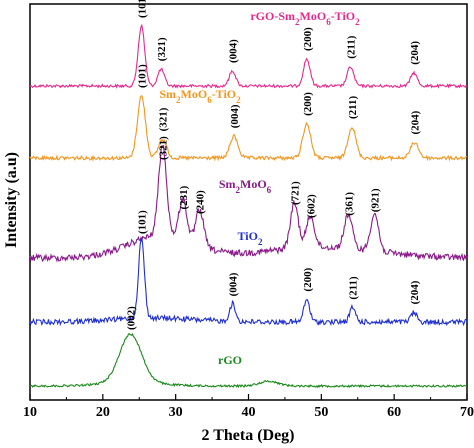 The image size is (474, 448). What do you see at coordinates (245, 186) in the screenshot?
I see `series-name-2: Sm2MoO6` at bounding box center [245, 186].